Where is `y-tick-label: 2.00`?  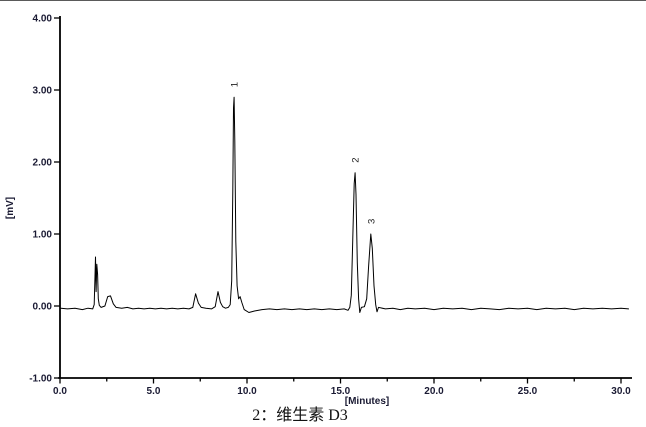 y-tick-label: 2.00 is located at coordinates (43, 163).